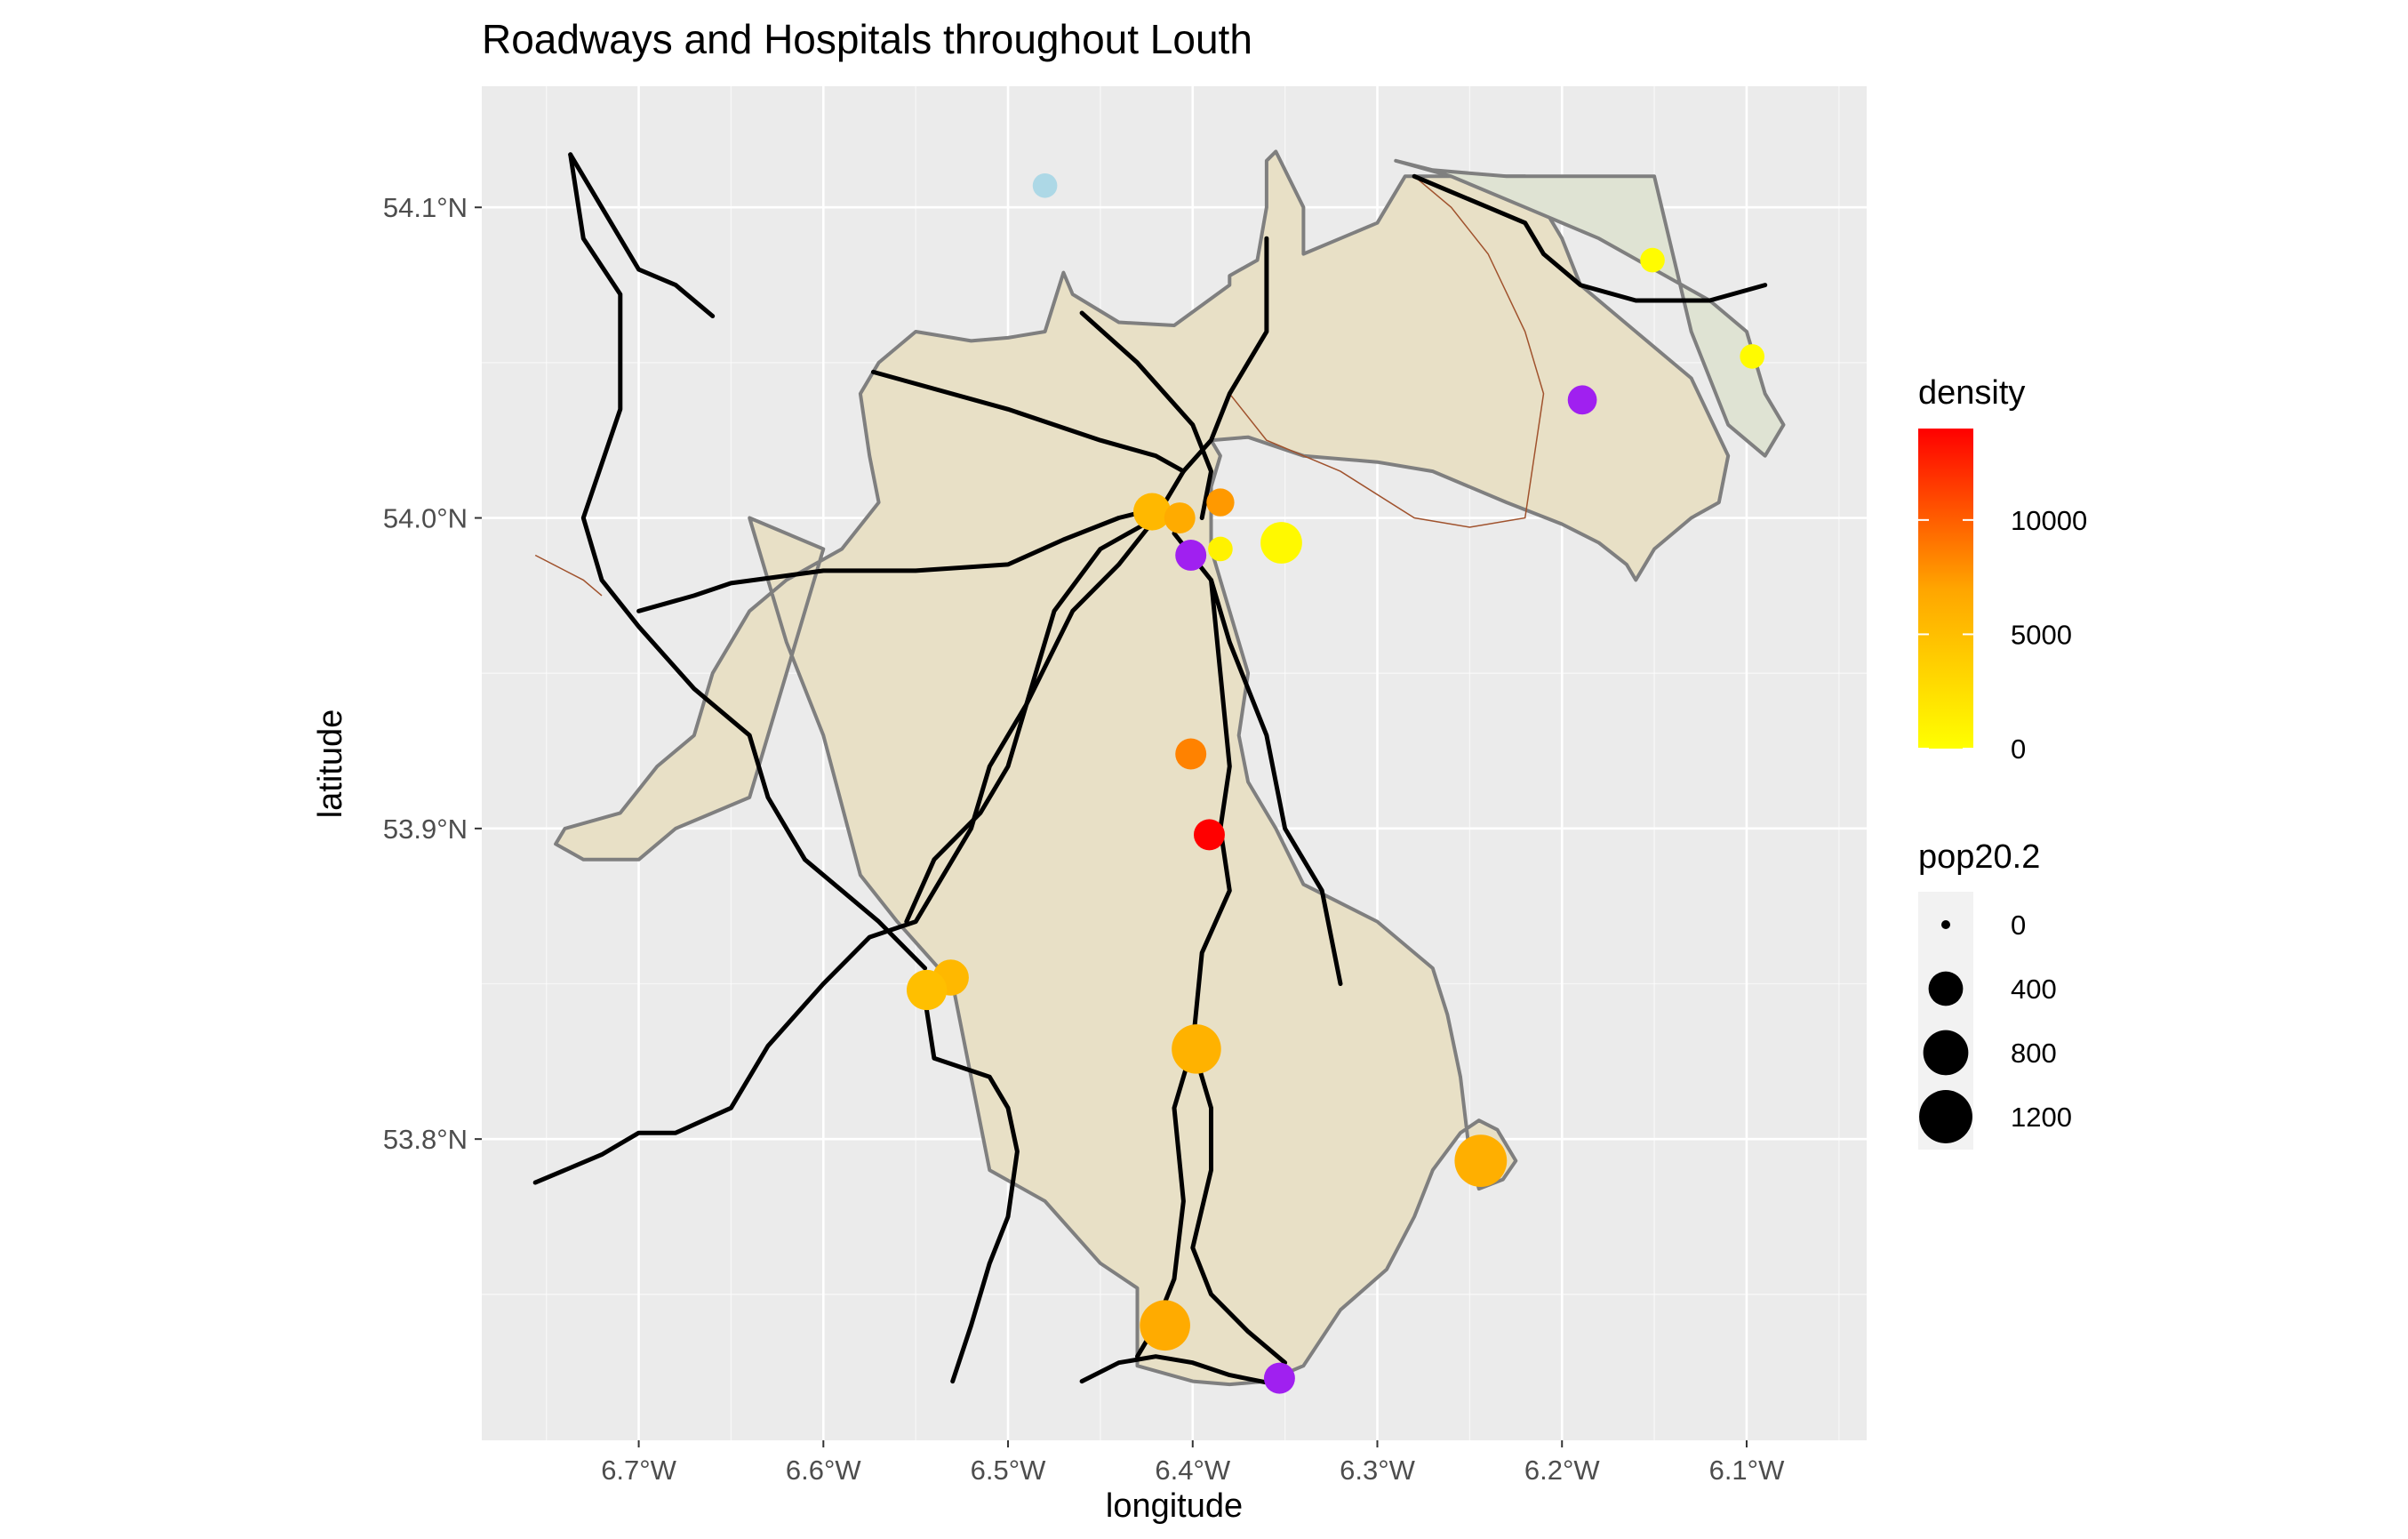  I want to click on y-tick-label: 53.9°N, so click(425, 829).